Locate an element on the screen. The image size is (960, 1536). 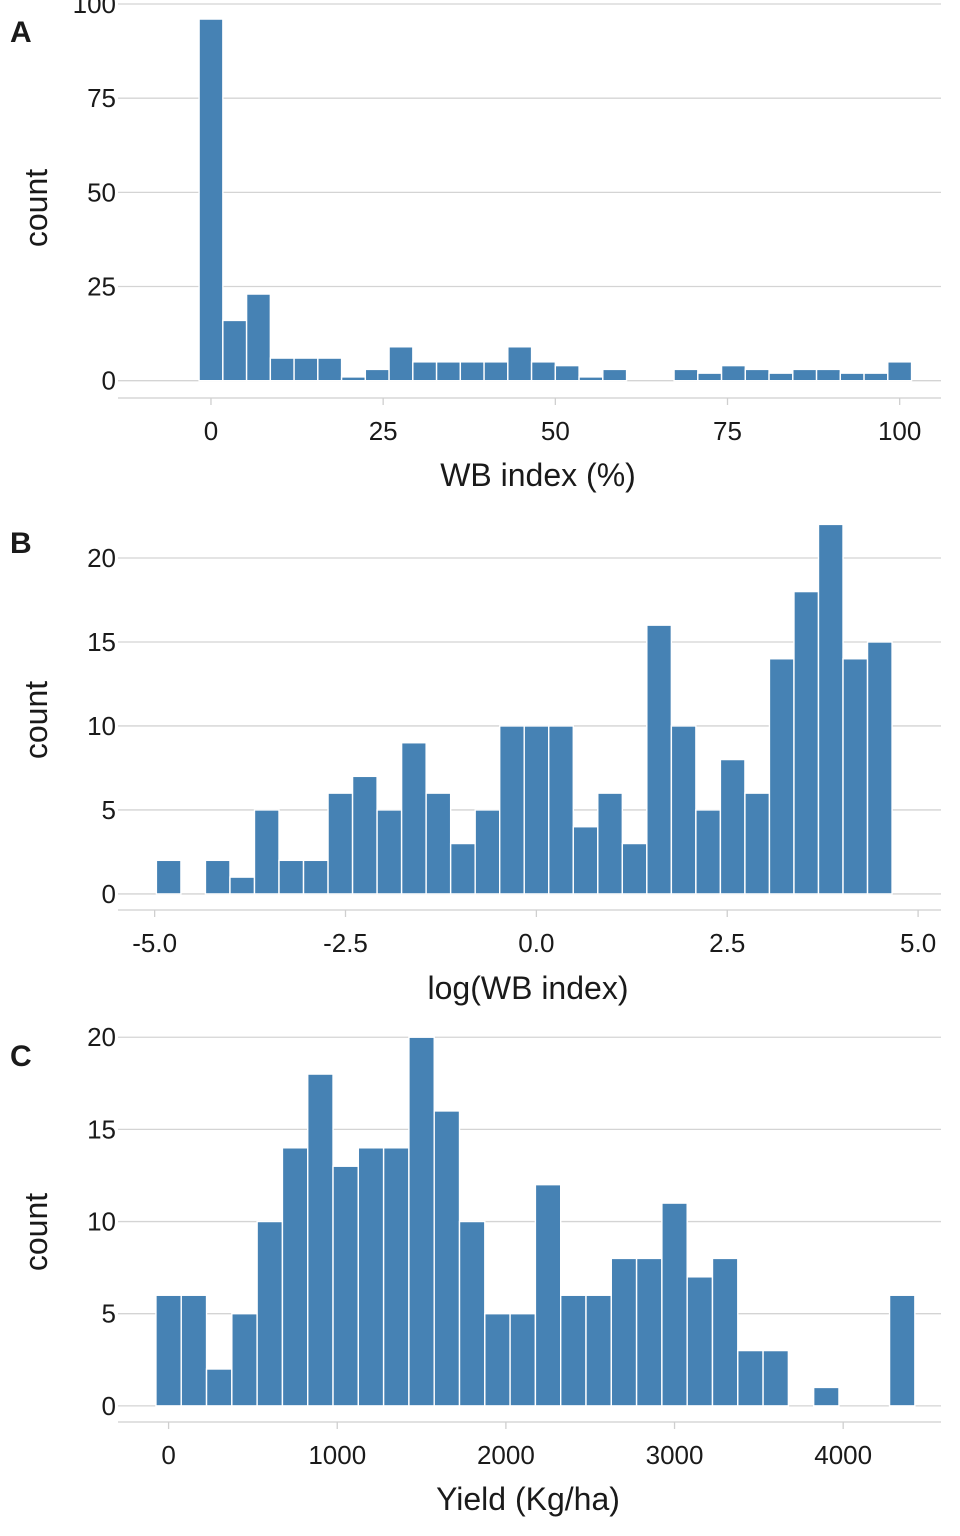
panel-c-y-tick-label: 5 is located at coordinates (109, 1314).